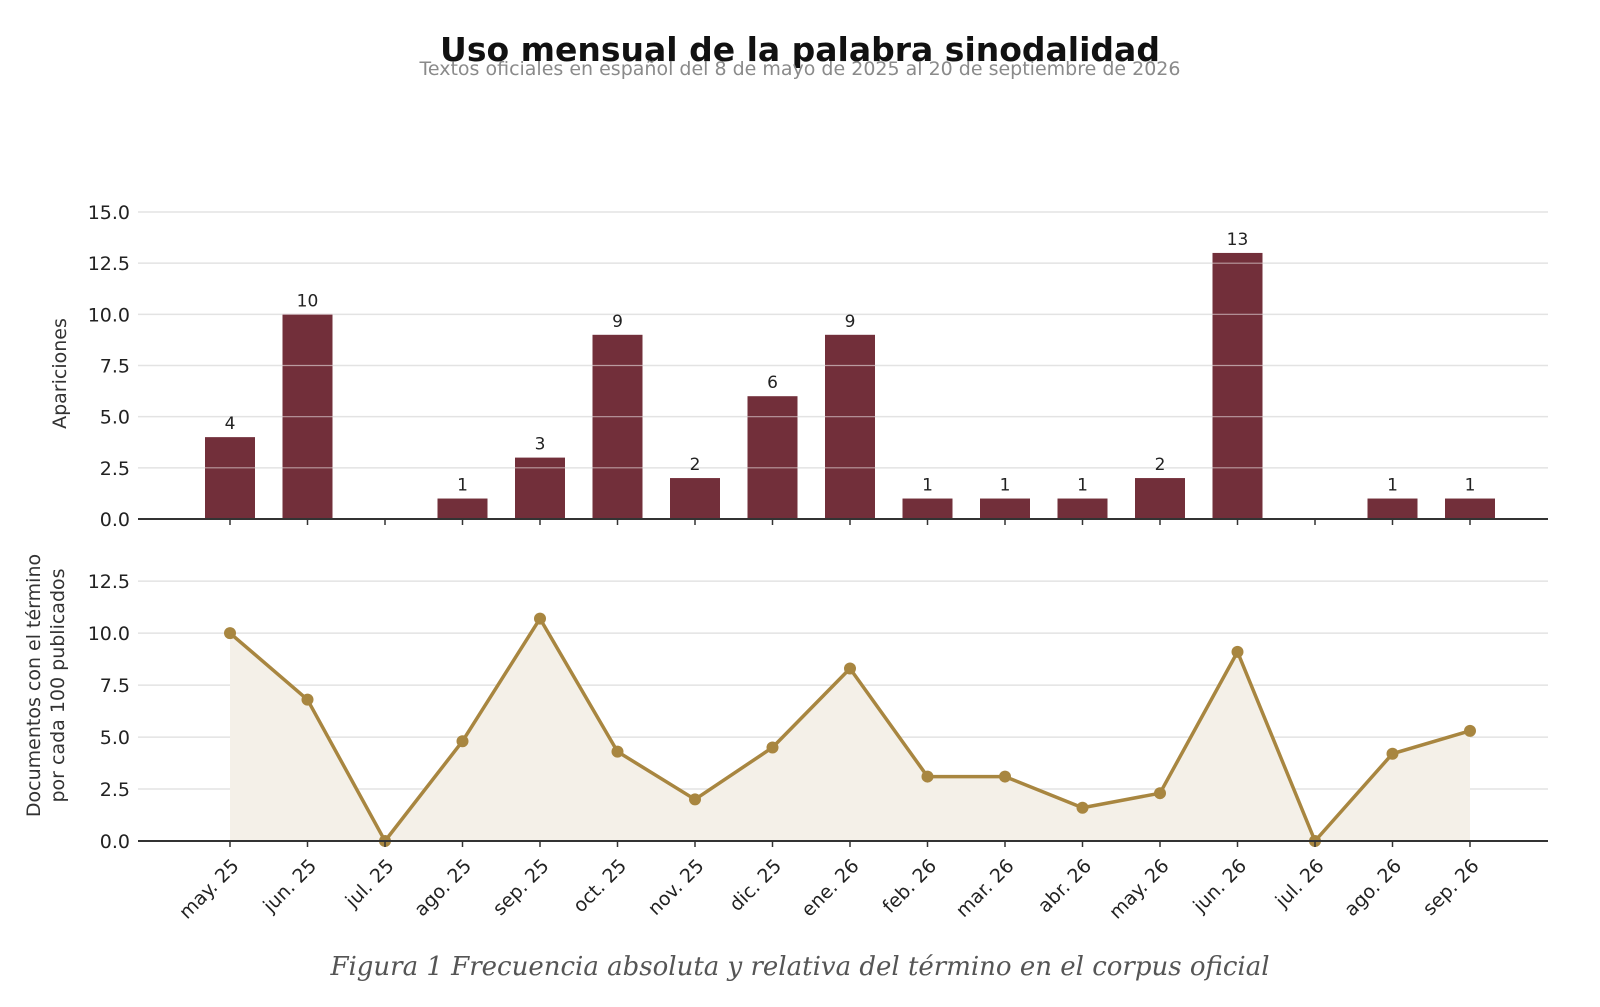 The height and width of the screenshot is (1007, 1600). I want to click on x-tick-label: feb. 26, so click(909, 886).